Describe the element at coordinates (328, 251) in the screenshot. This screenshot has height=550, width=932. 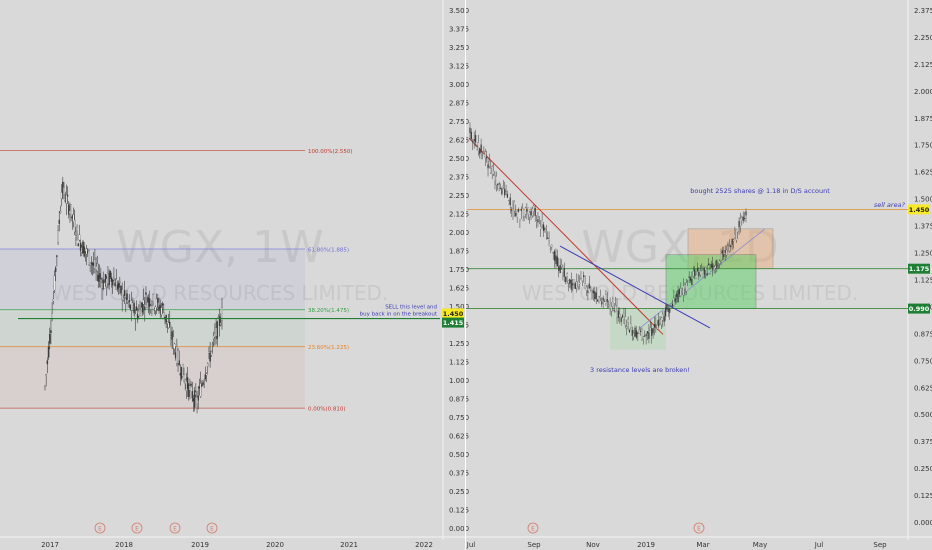
I see `fib-level-label: 61.80%(1.885)` at that location.